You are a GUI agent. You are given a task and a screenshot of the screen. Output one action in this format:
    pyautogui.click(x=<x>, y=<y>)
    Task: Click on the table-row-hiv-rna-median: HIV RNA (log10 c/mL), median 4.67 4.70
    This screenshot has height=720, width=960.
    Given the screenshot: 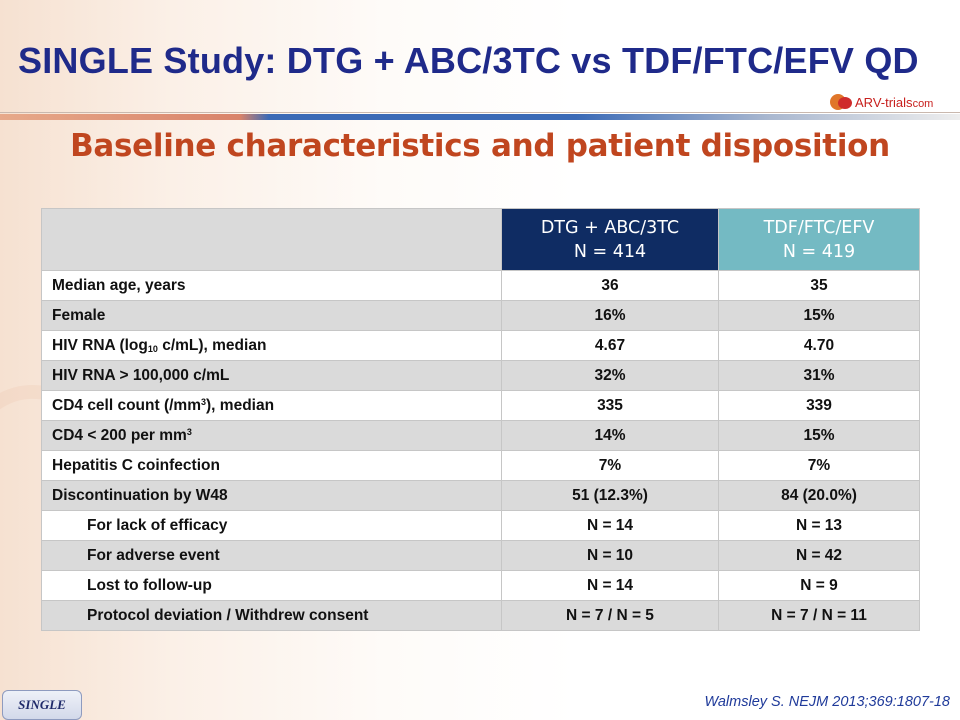 What is the action you would take?
    pyautogui.click(x=480, y=345)
    